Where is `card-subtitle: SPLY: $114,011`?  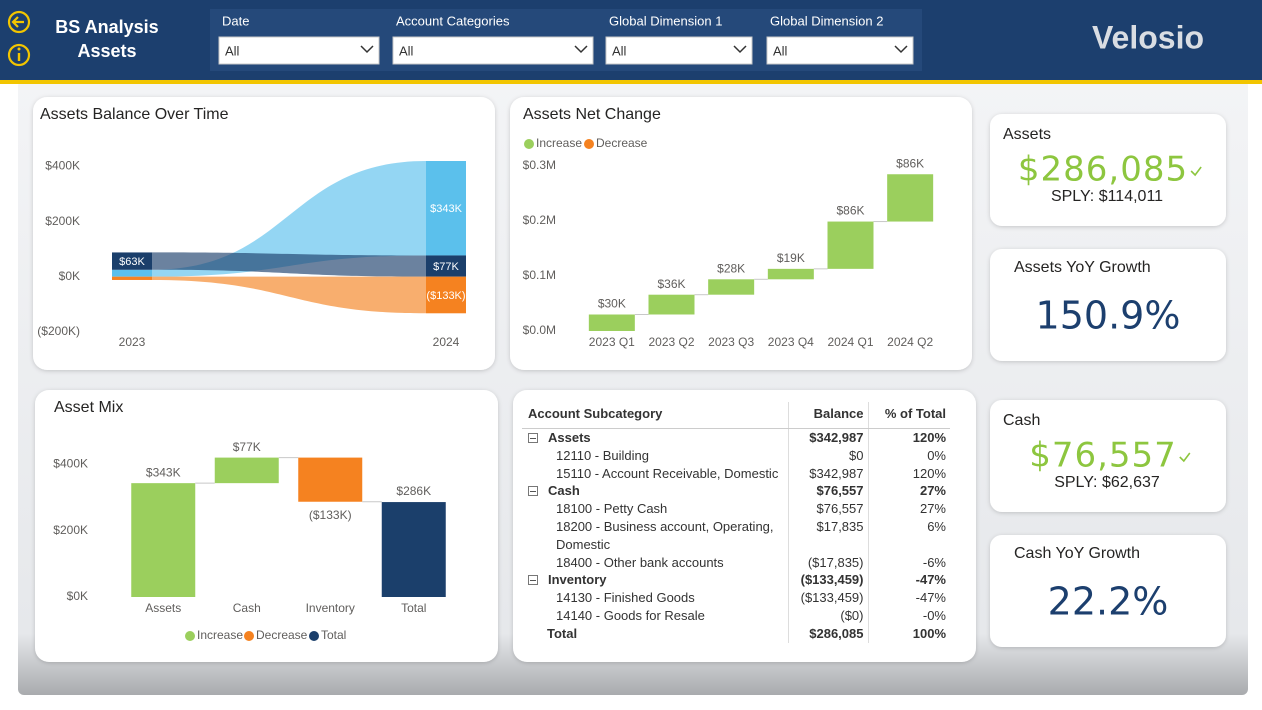
card-subtitle: SPLY: $114,011 is located at coordinates (1107, 196).